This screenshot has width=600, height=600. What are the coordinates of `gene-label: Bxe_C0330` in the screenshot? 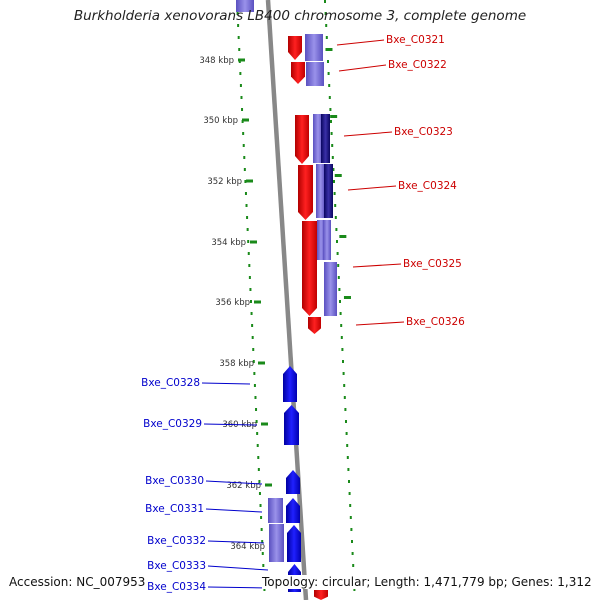 It's located at (174, 481).